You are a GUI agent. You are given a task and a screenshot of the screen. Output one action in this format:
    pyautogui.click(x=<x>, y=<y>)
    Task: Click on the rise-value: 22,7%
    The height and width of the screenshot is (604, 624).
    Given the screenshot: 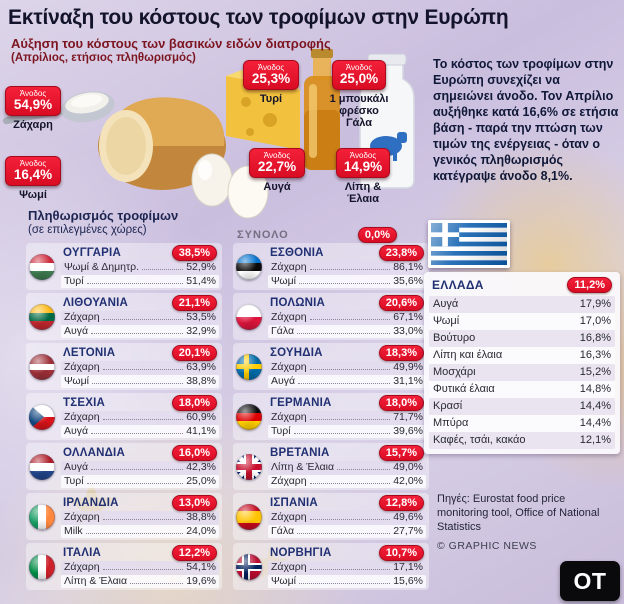 What is the action you would take?
    pyautogui.click(x=277, y=166)
    